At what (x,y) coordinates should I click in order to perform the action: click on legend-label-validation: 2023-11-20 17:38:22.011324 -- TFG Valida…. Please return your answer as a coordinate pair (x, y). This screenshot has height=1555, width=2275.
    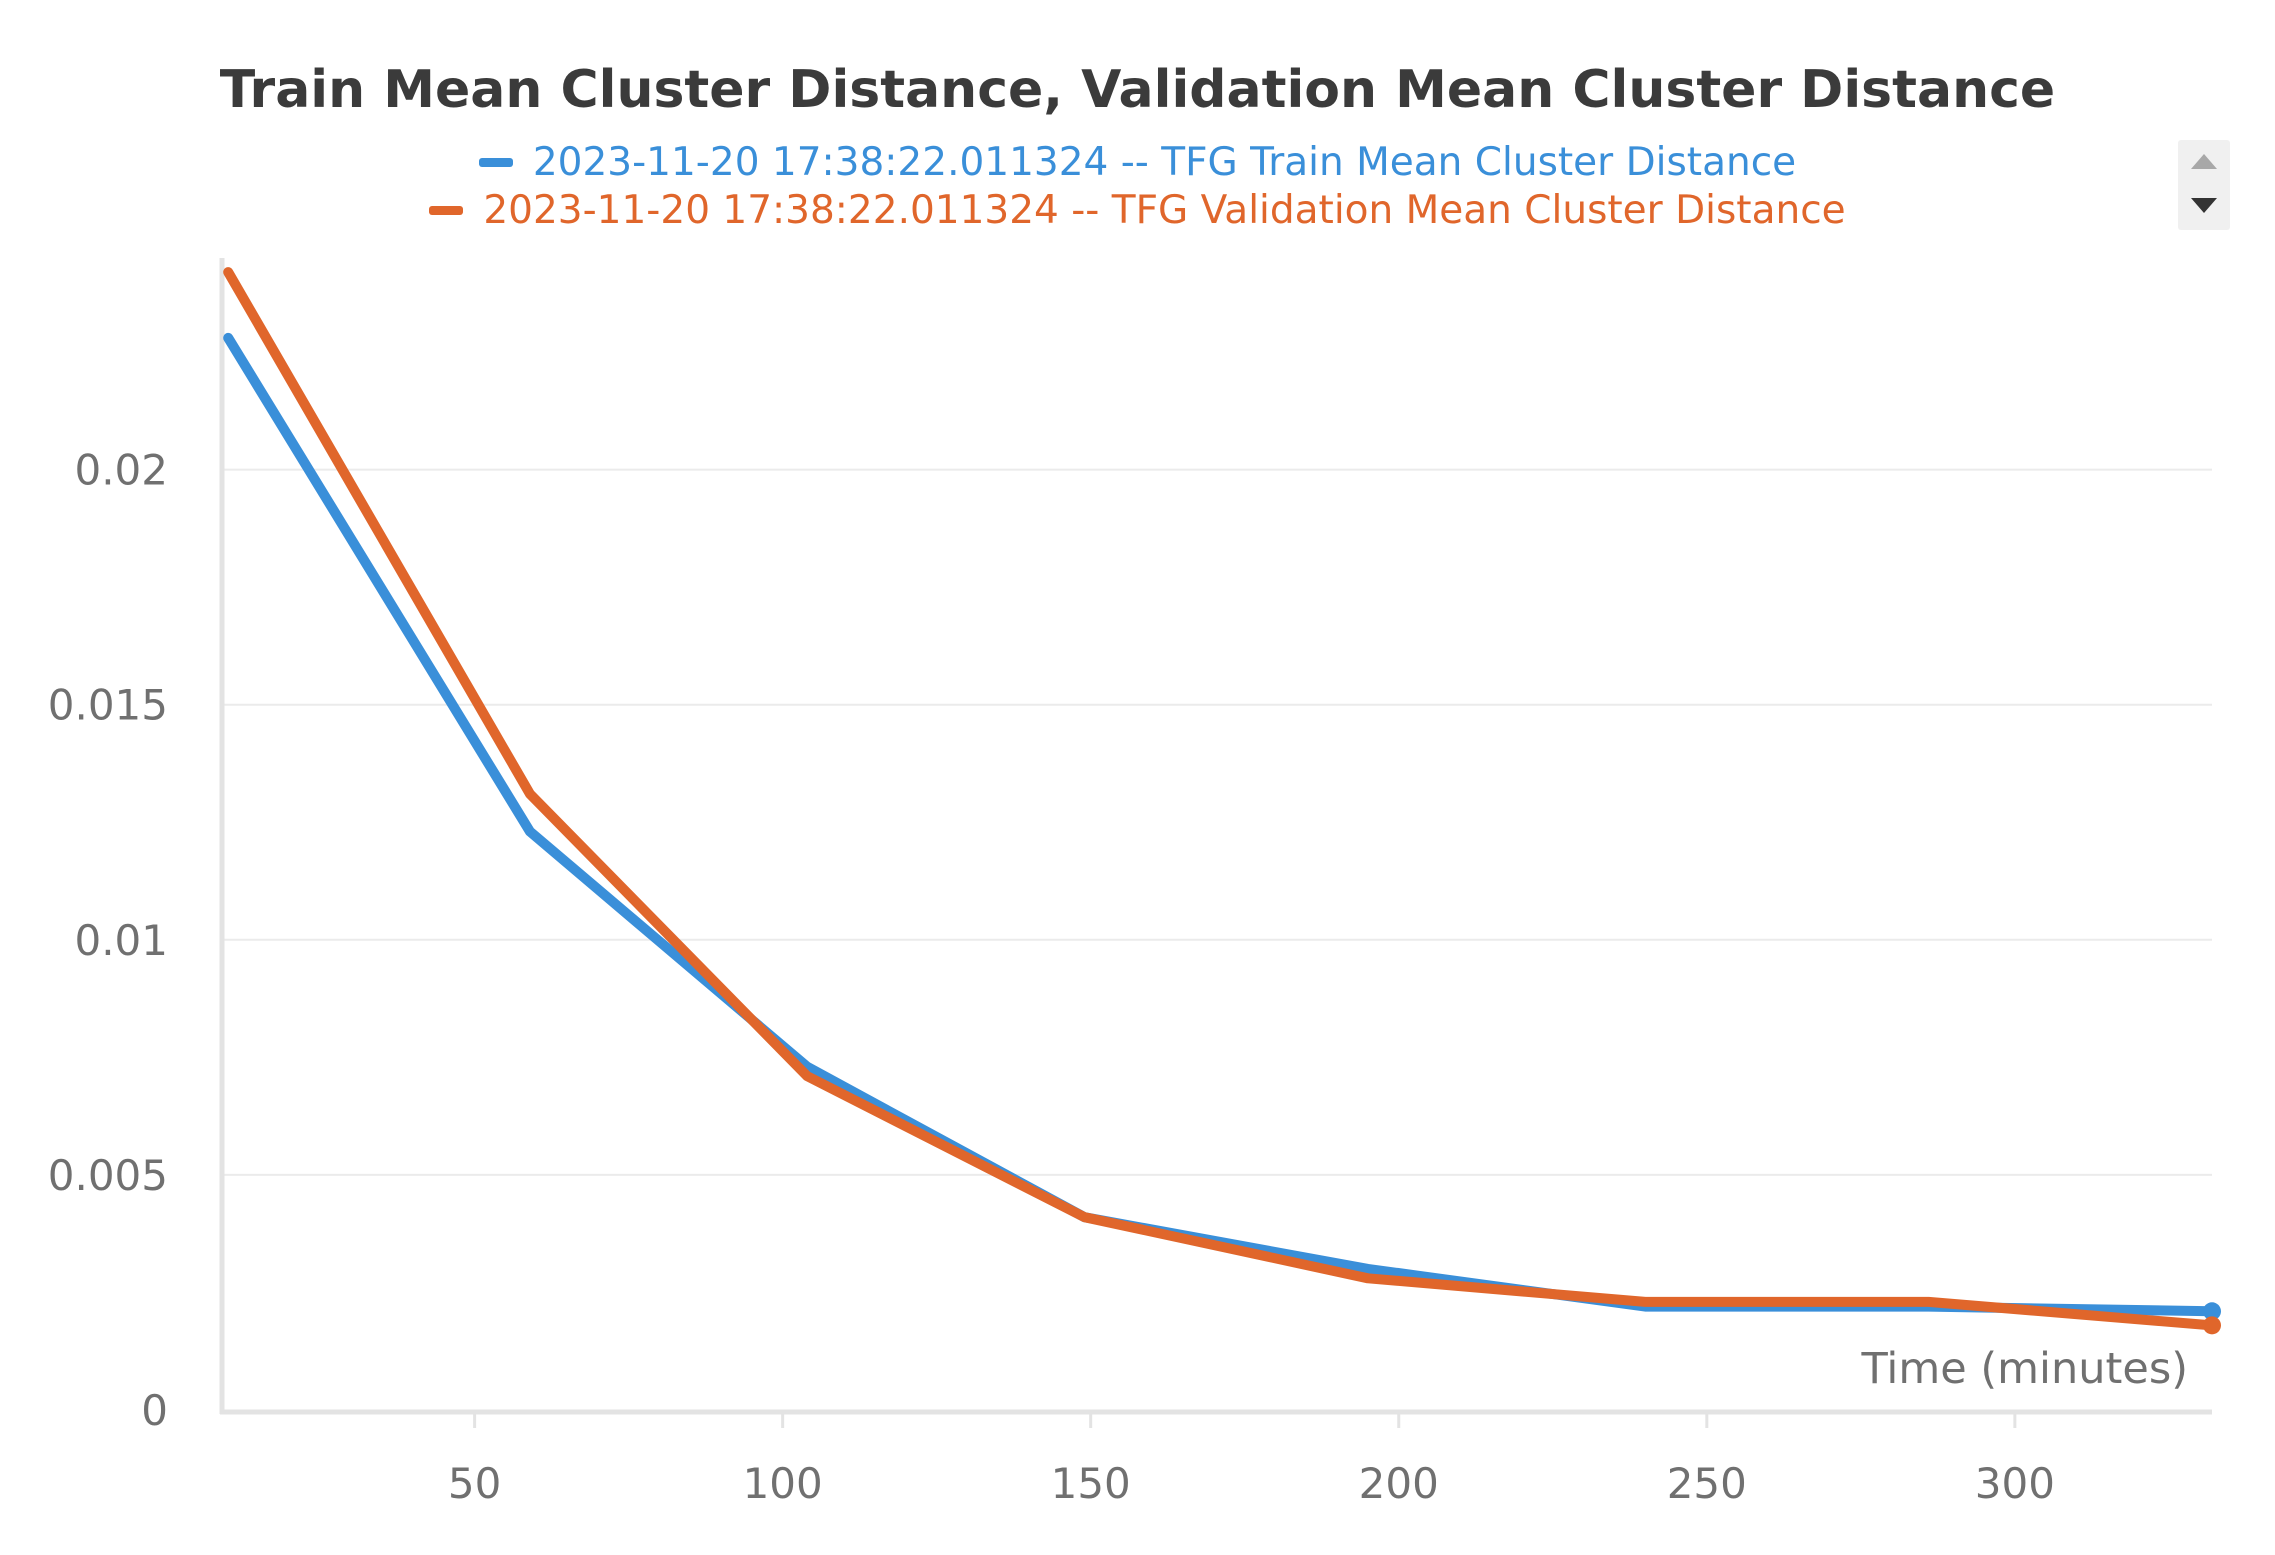
    Looking at the image, I should click on (1164, 210).